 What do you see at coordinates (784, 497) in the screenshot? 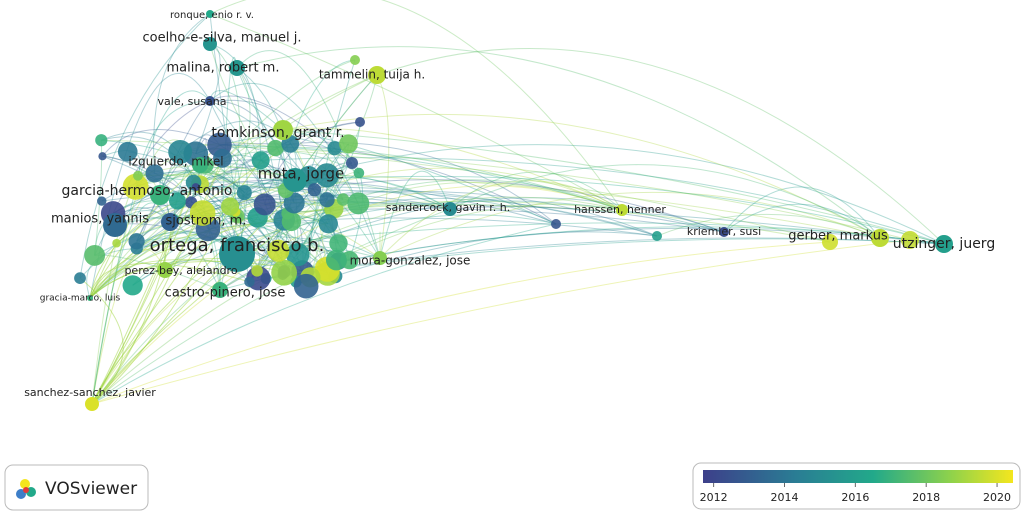
I see `tick-label: 2014` at bounding box center [784, 497].